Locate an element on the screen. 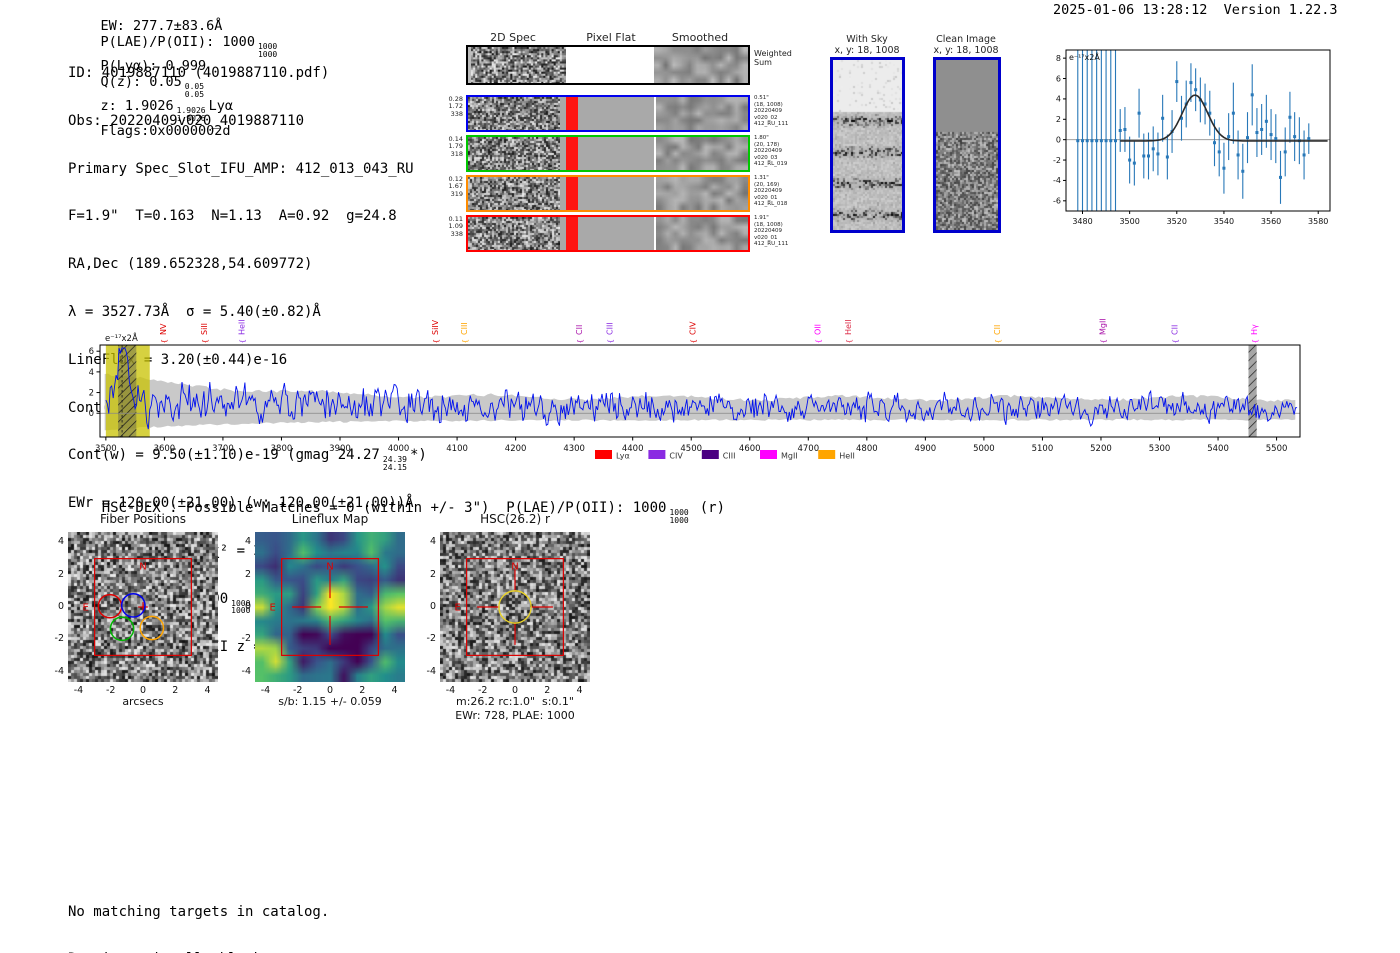 The image size is (1400, 953). svg-text: 3700 is located at coordinates (223, 449).